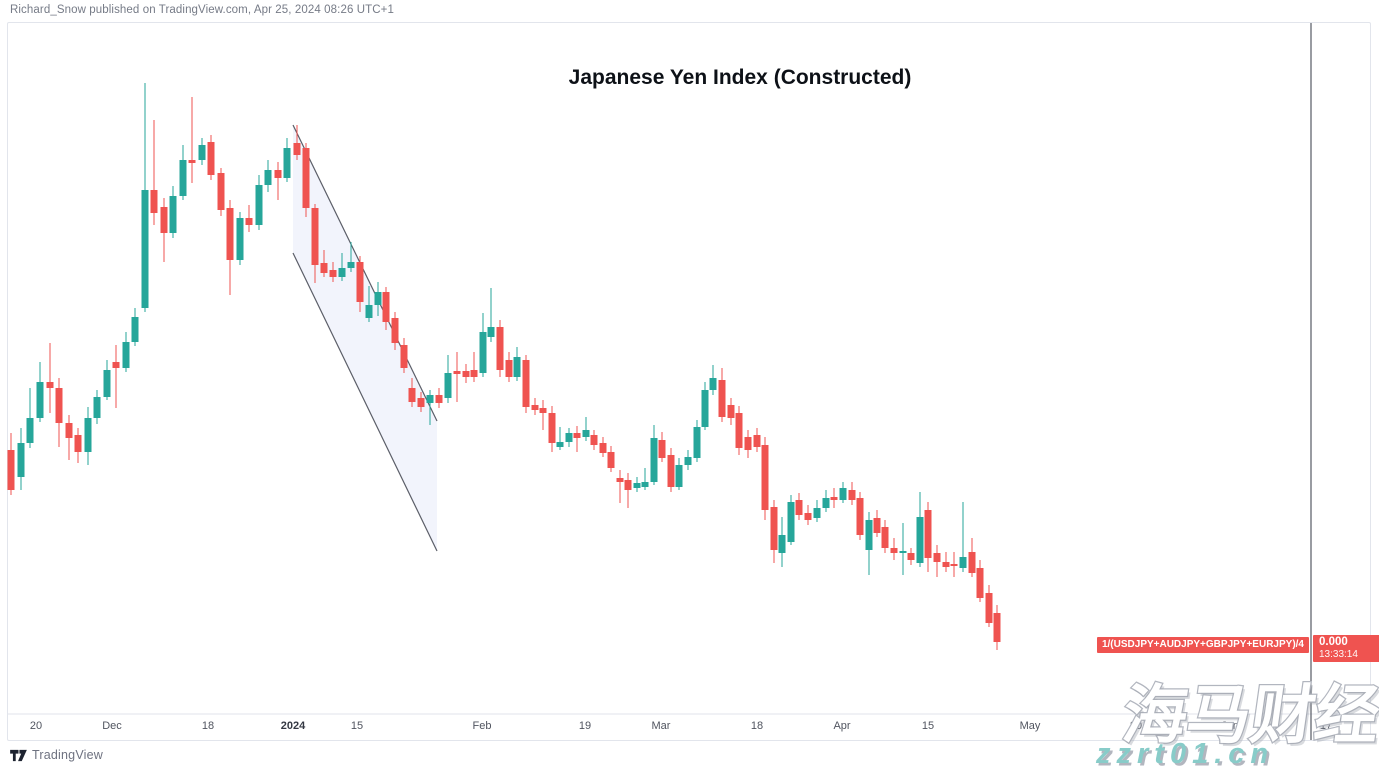 This screenshot has height=773, width=1379. Describe the element at coordinates (1030, 726) in the screenshot. I see `time-axis-label: May` at that location.